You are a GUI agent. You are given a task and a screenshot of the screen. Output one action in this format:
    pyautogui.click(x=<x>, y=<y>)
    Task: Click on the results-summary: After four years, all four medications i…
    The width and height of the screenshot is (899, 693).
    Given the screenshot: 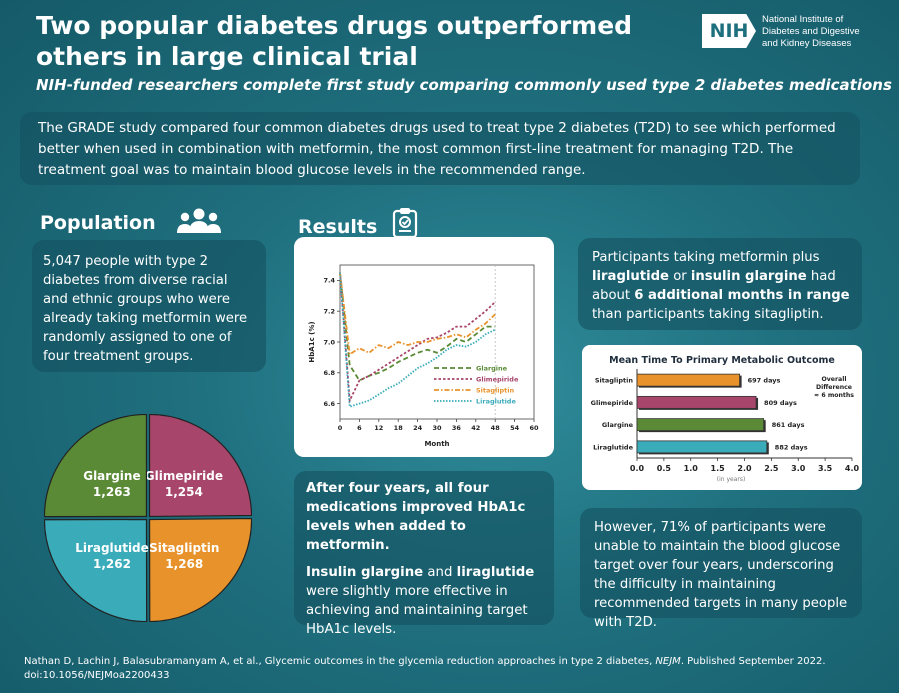 What is the action you would take?
    pyautogui.click(x=416, y=517)
    